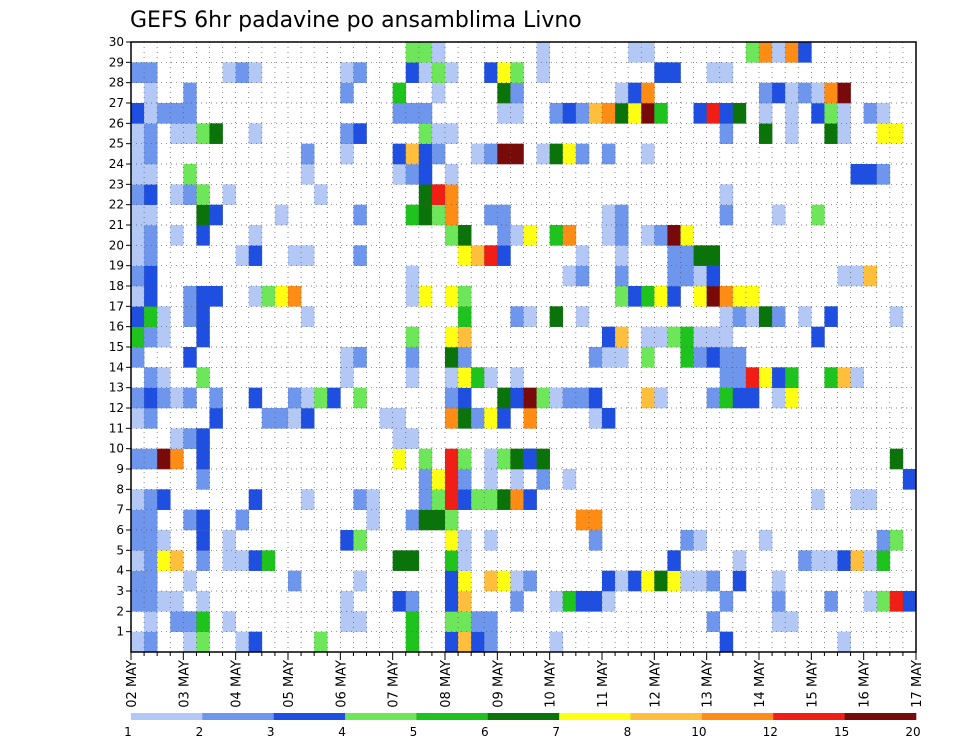 This screenshot has width=960, height=742. What do you see at coordinates (698, 732) in the screenshot?
I see `colorbar-label-10: 10` at bounding box center [698, 732].